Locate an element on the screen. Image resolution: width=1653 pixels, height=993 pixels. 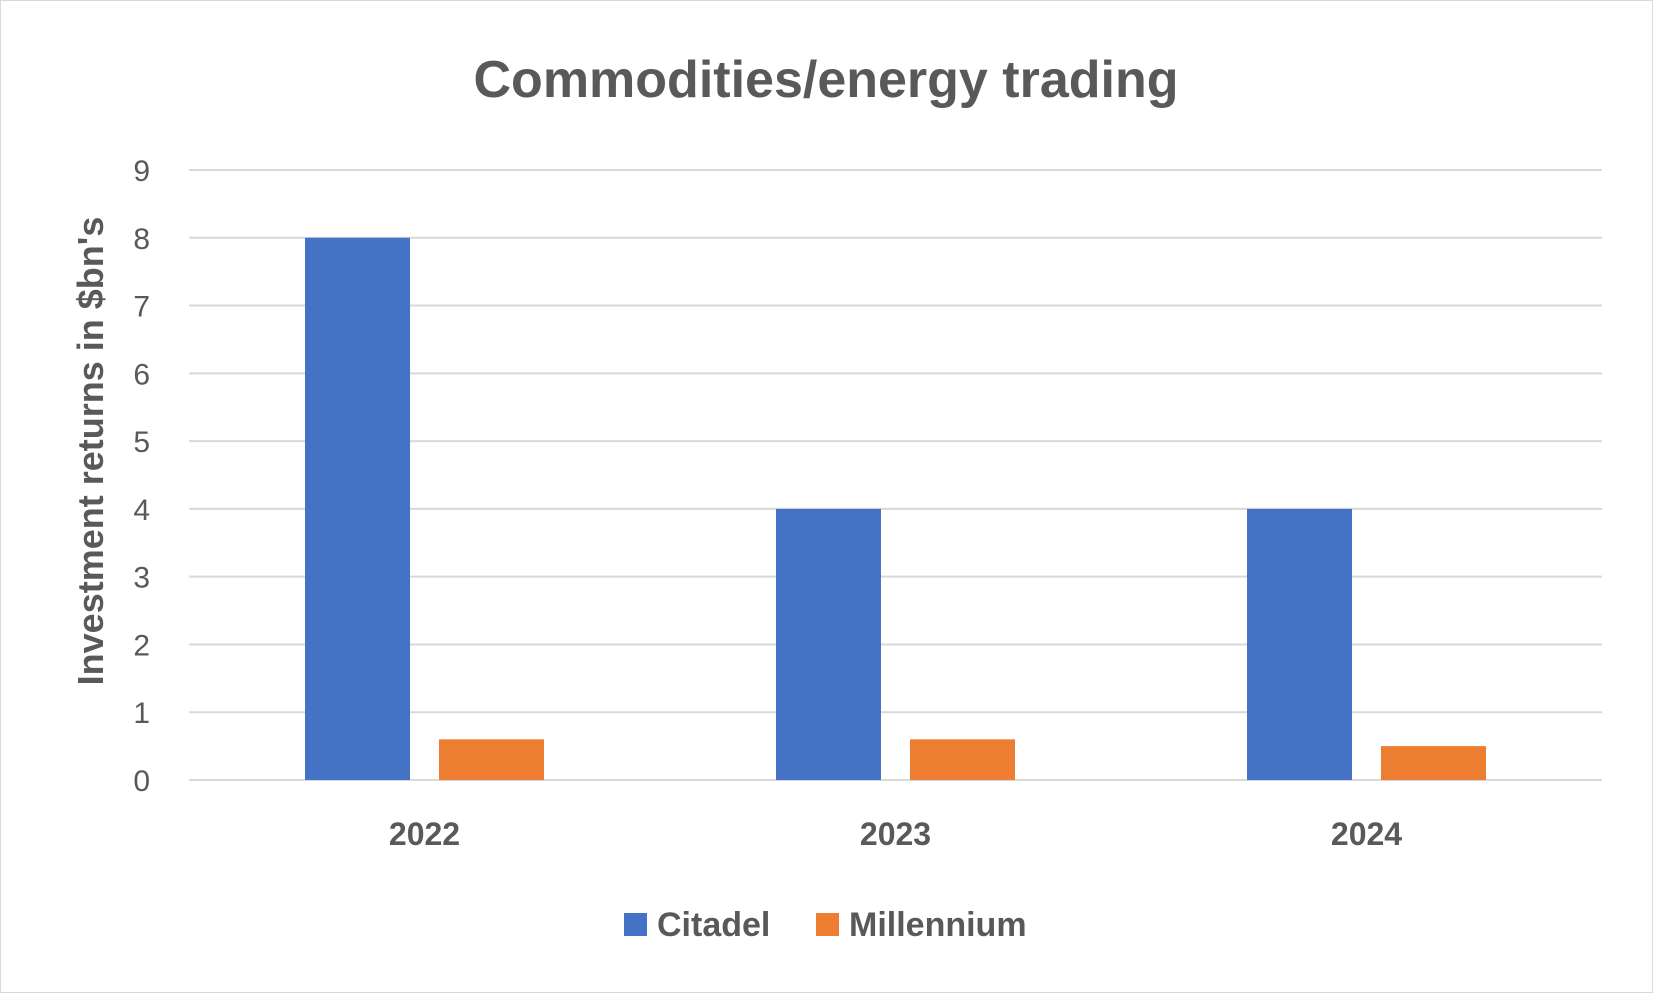
bar-millennium-2022 is located at coordinates (491, 759).